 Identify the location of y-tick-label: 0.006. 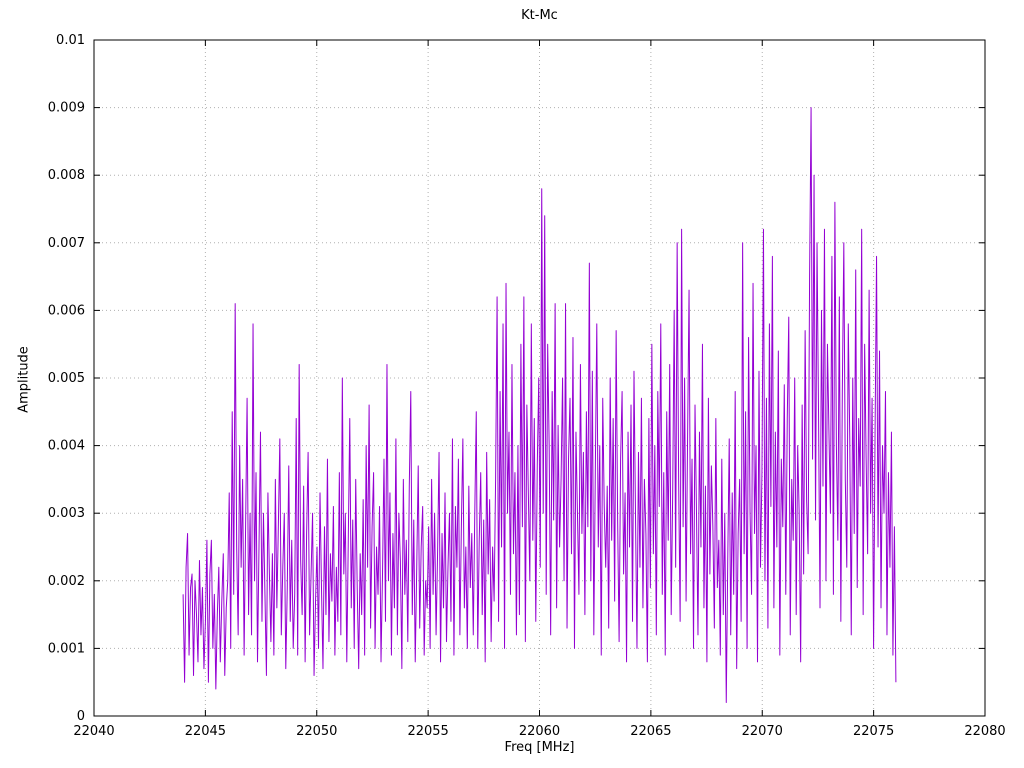
(66, 310).